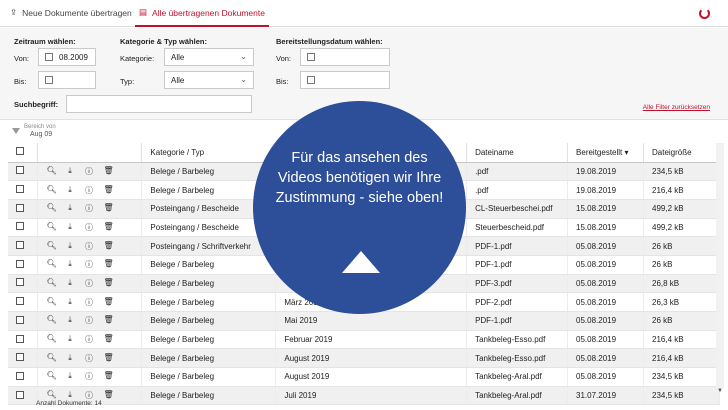 The height and width of the screenshot is (410, 728). I want to click on scroll-down-icon: ▼, so click(720, 391).